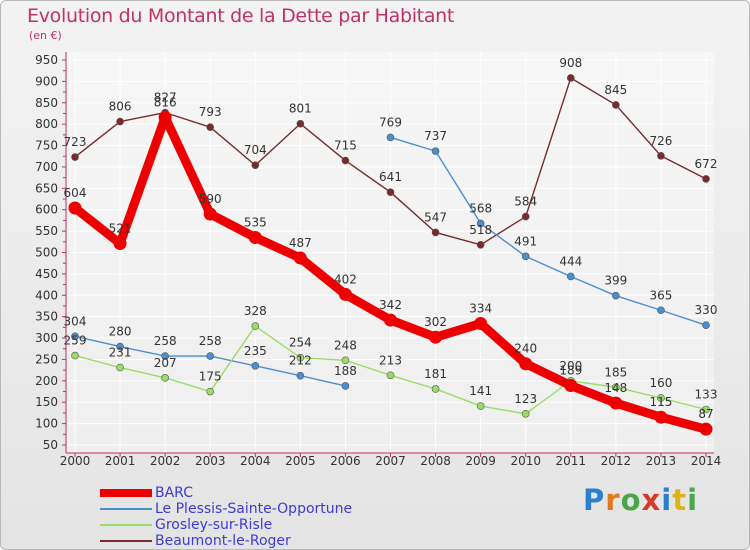  Describe the element at coordinates (46, 124) in the screenshot. I see `y-tick-label: 800` at that location.